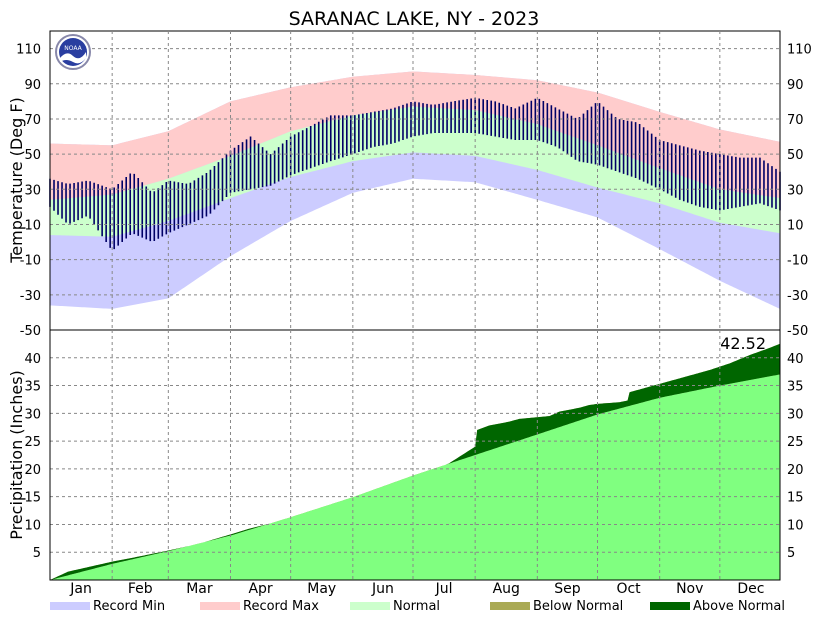 The height and width of the screenshot is (620, 830). What do you see at coordinates (414, 19) in the screenshot?
I see `chart-title: SARANAC LAKE, NY - 2023` at bounding box center [414, 19].